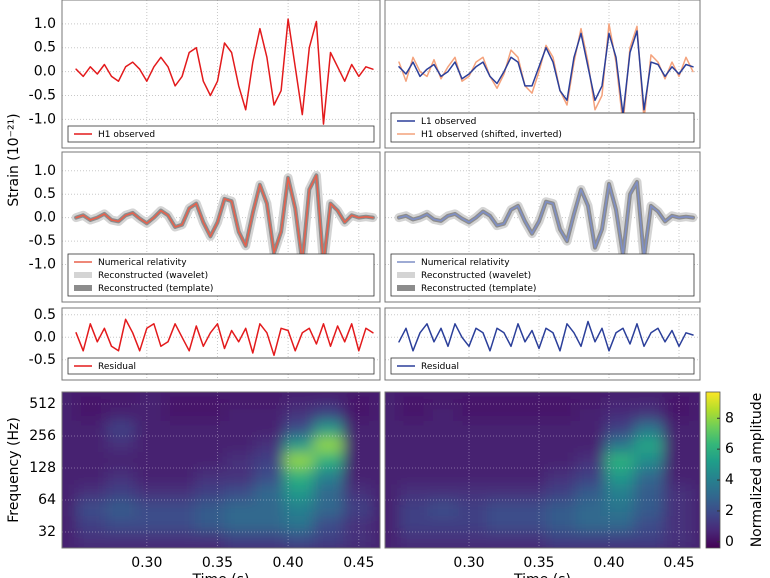 This screenshot has height=578, width=770. I want to click on colorbar-label: Normalized amplitude, so click(757, 470).